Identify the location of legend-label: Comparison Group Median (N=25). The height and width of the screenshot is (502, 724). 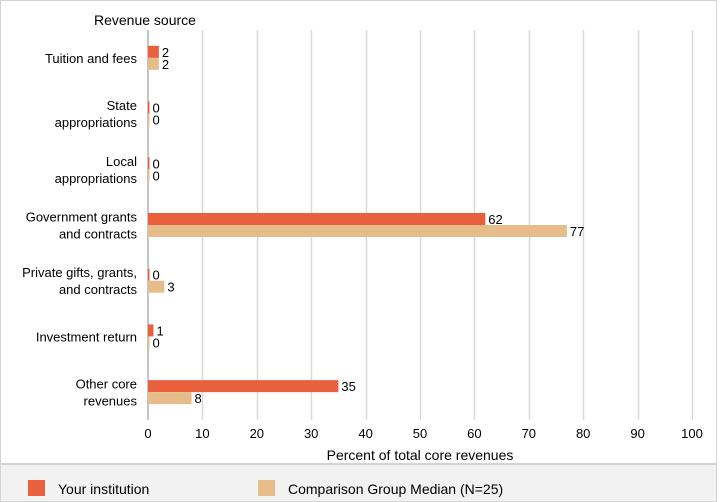
(395, 489).